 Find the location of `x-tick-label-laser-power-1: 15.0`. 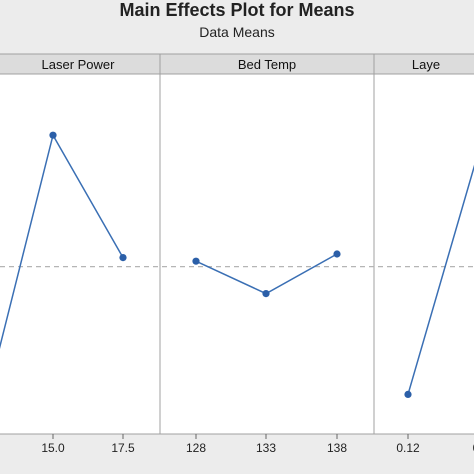

x-tick-label-laser-power-1: 15.0 is located at coordinates (53, 448).